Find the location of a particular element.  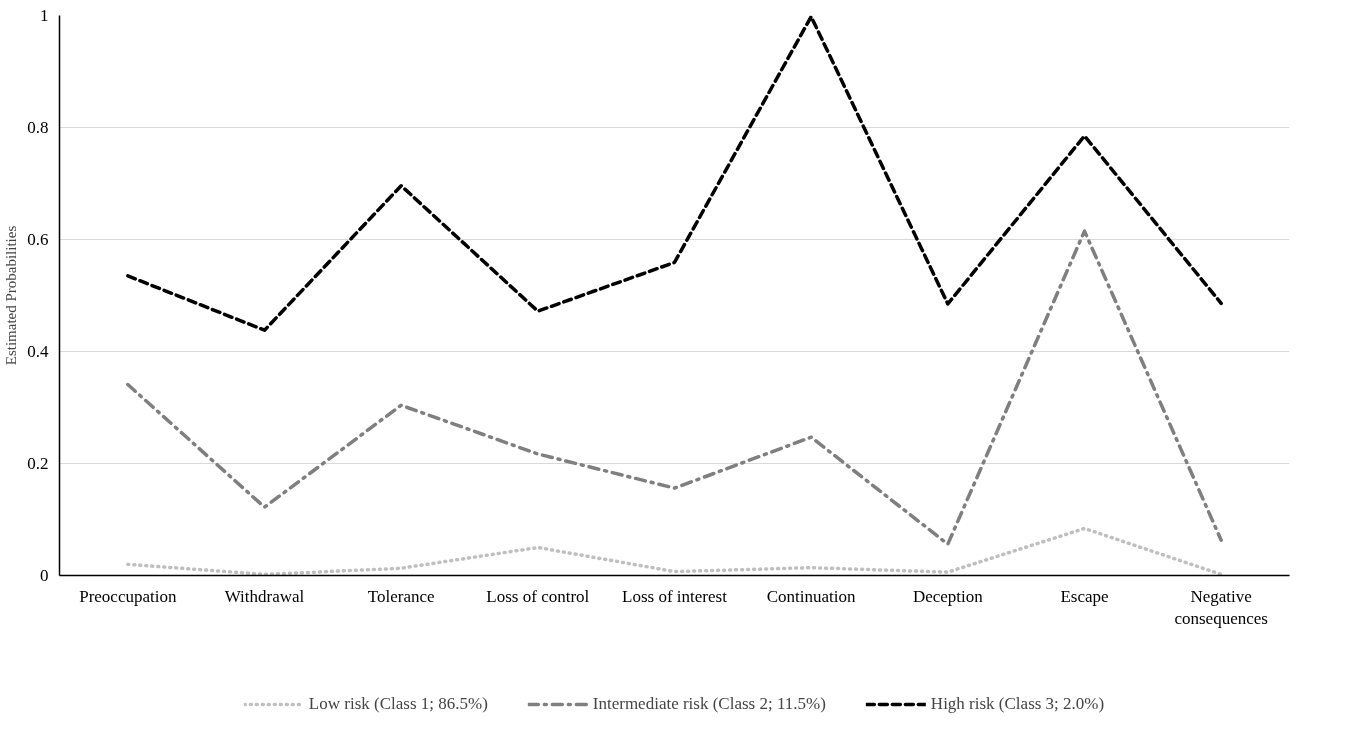

y-tick-label: 0.8 is located at coordinates (38, 127).